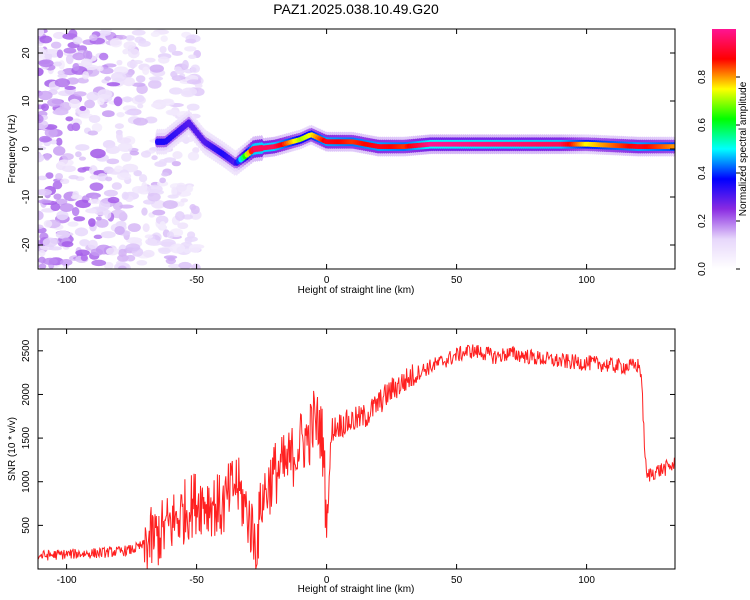 This screenshot has height=600, width=750. What do you see at coordinates (356, 290) in the screenshot?
I see `spectrogram-x-label: Height of straight line (km)` at bounding box center [356, 290].